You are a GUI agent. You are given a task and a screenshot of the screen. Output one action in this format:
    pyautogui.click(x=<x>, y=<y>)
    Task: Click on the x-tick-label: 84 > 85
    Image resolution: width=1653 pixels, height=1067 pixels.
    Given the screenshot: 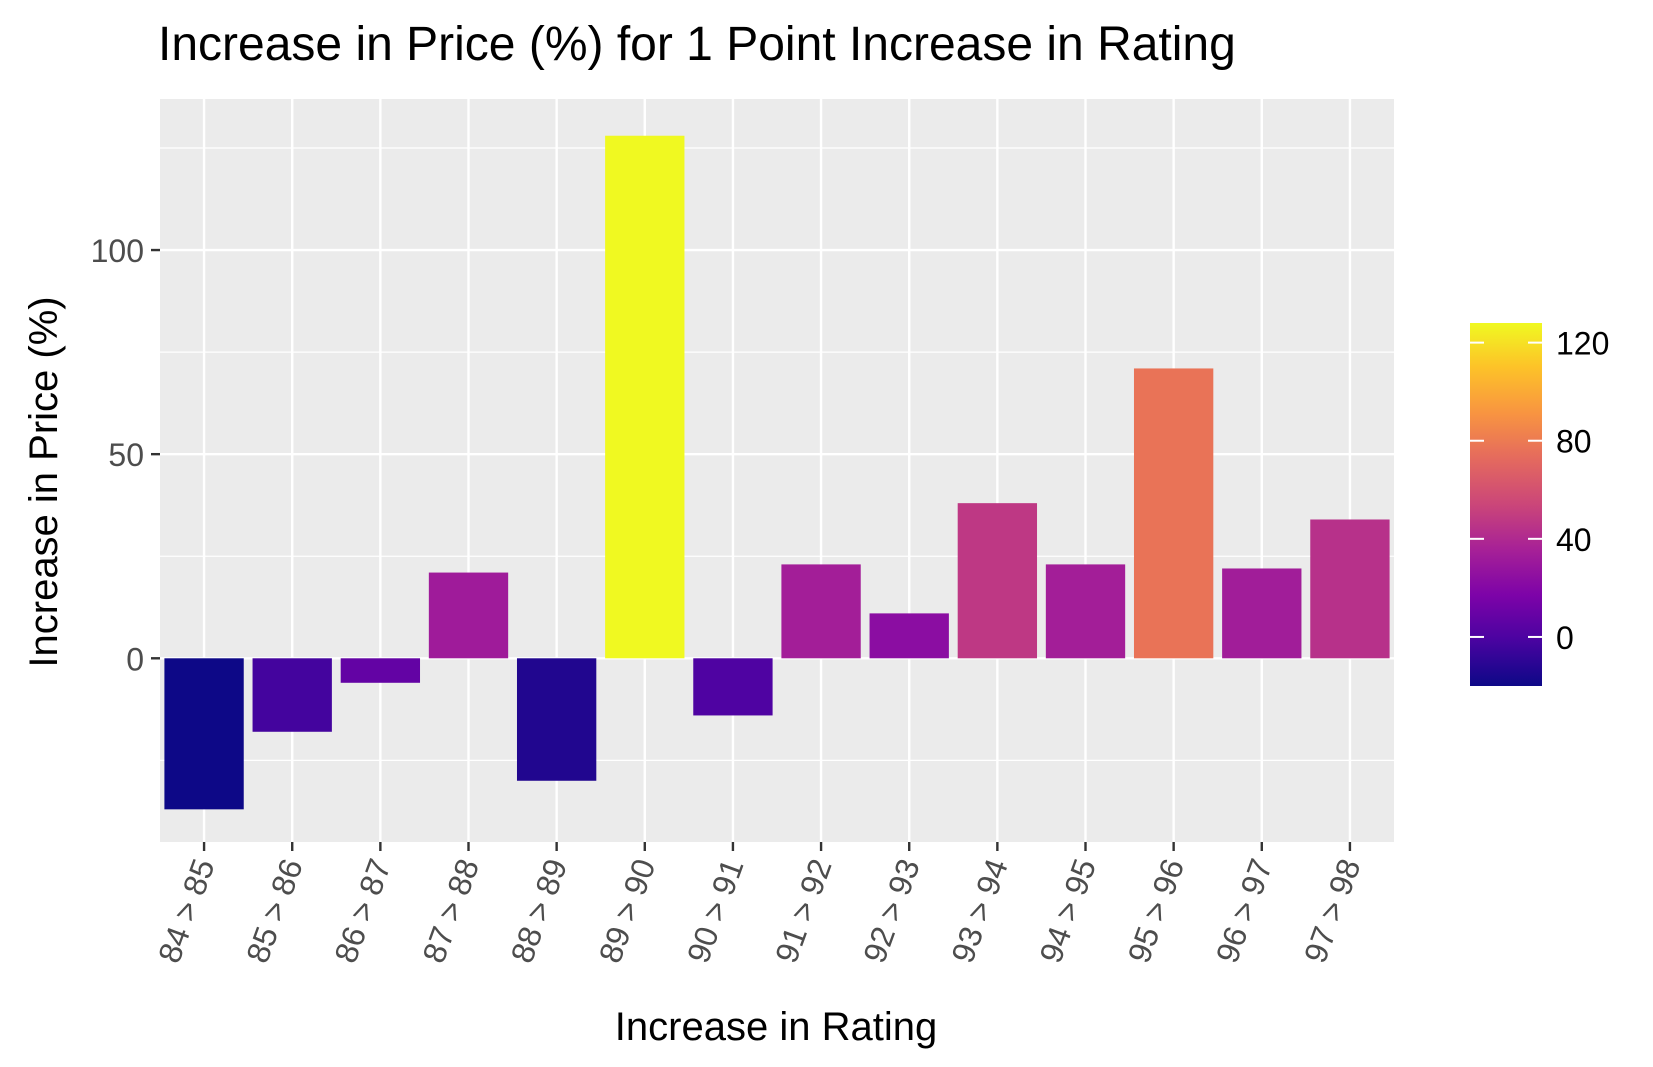 What is the action you would take?
    pyautogui.click(x=186, y=910)
    